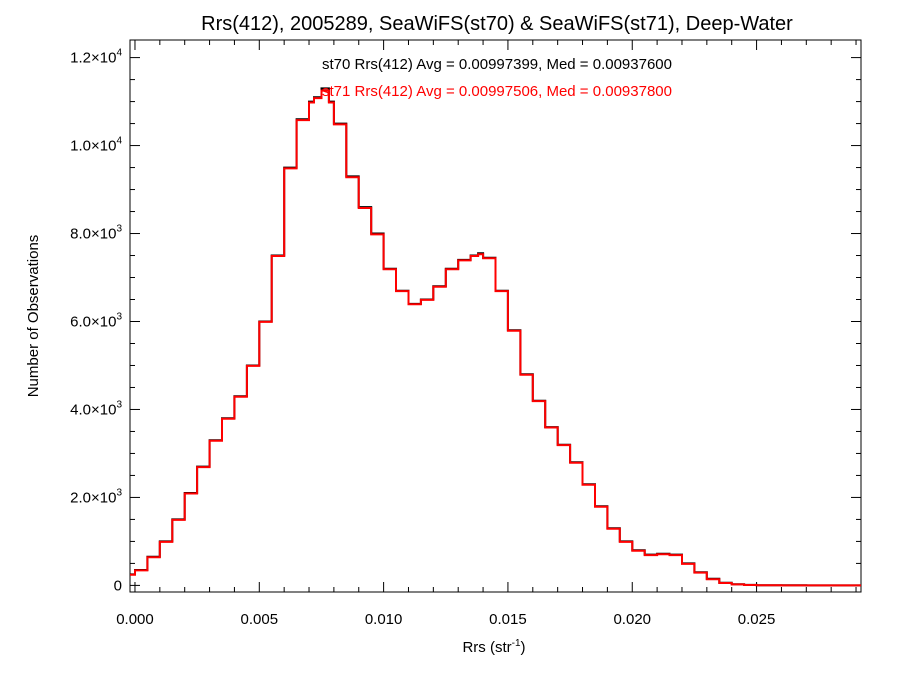 Image resolution: width=900 pixels, height=675 pixels. I want to click on x-tick-label: 0.000, so click(135, 619).